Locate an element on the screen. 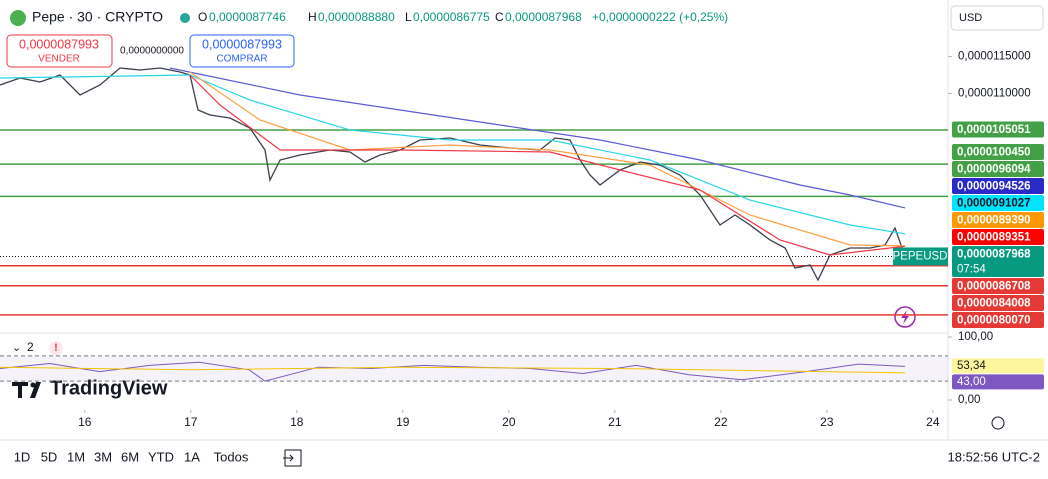  indicator-count: 2 is located at coordinates (30, 347).